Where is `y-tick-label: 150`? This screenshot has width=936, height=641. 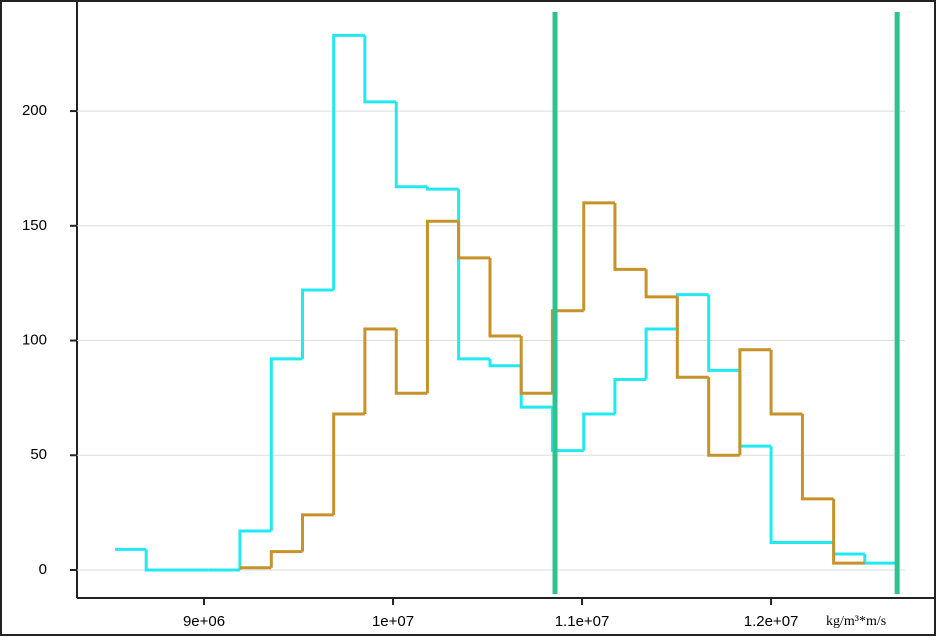 y-tick-label: 150 is located at coordinates (34, 225).